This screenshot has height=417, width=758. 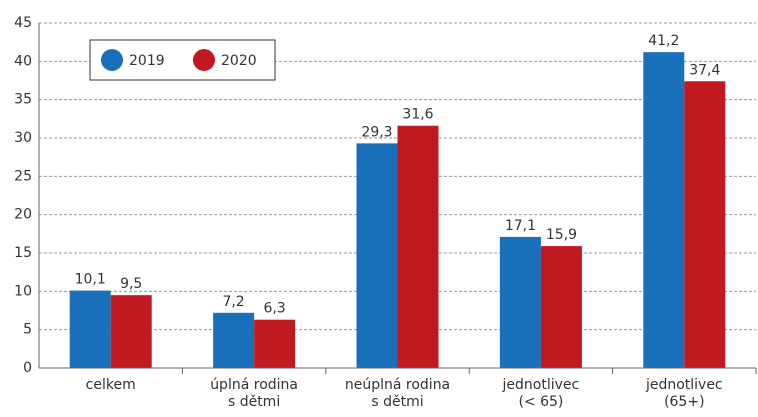 I want to click on value-label: 37,4, so click(x=704, y=70).